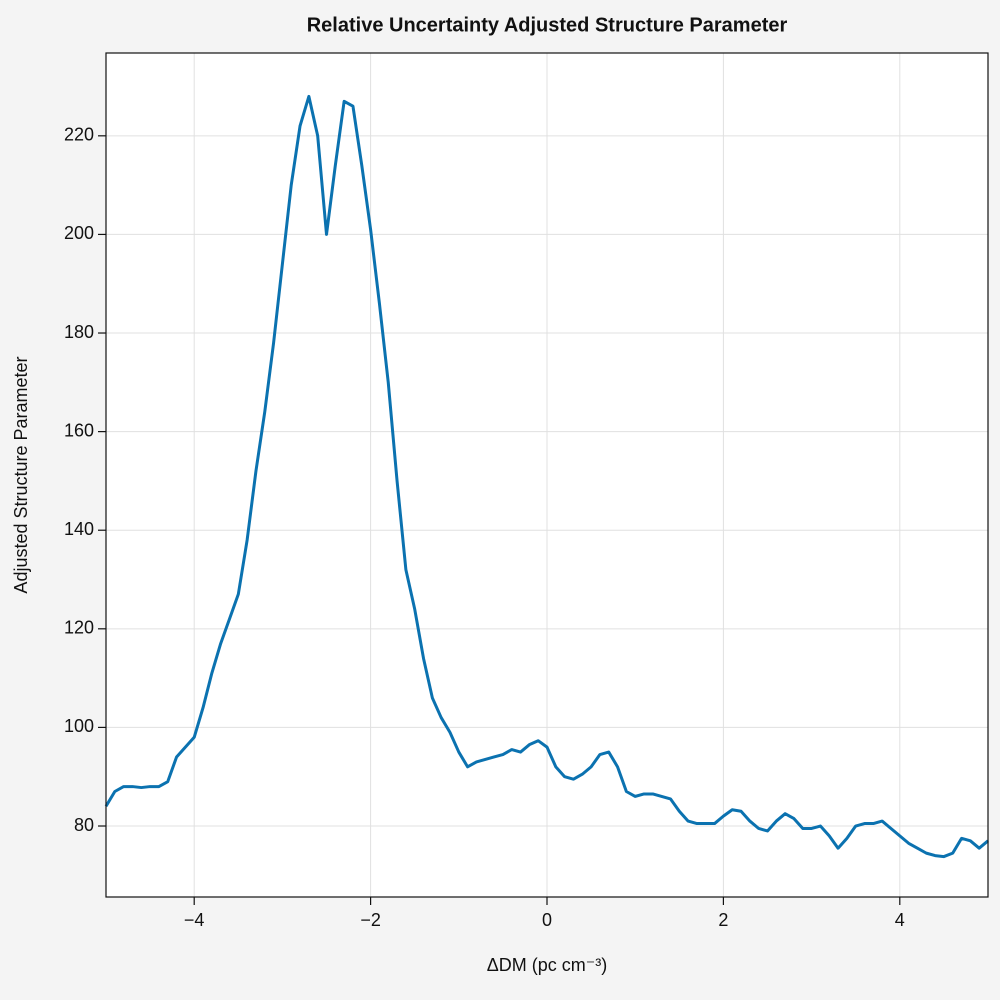 The height and width of the screenshot is (1000, 1000). What do you see at coordinates (79, 726) in the screenshot?
I see `y-tick-label: 100` at bounding box center [79, 726].